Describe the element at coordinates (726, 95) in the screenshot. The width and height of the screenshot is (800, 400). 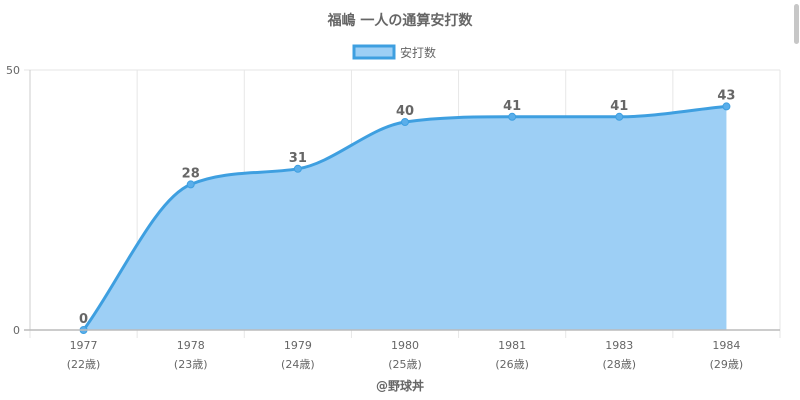
I see `data-label: 43` at that location.